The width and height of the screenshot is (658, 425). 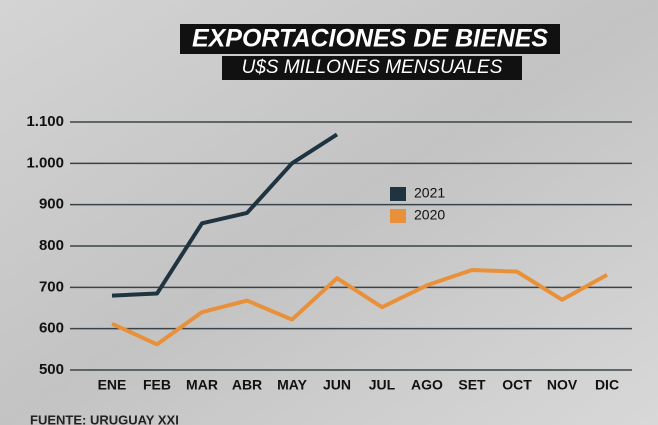 What do you see at coordinates (472, 385) in the screenshot?
I see `x-tick-label: SET` at bounding box center [472, 385].